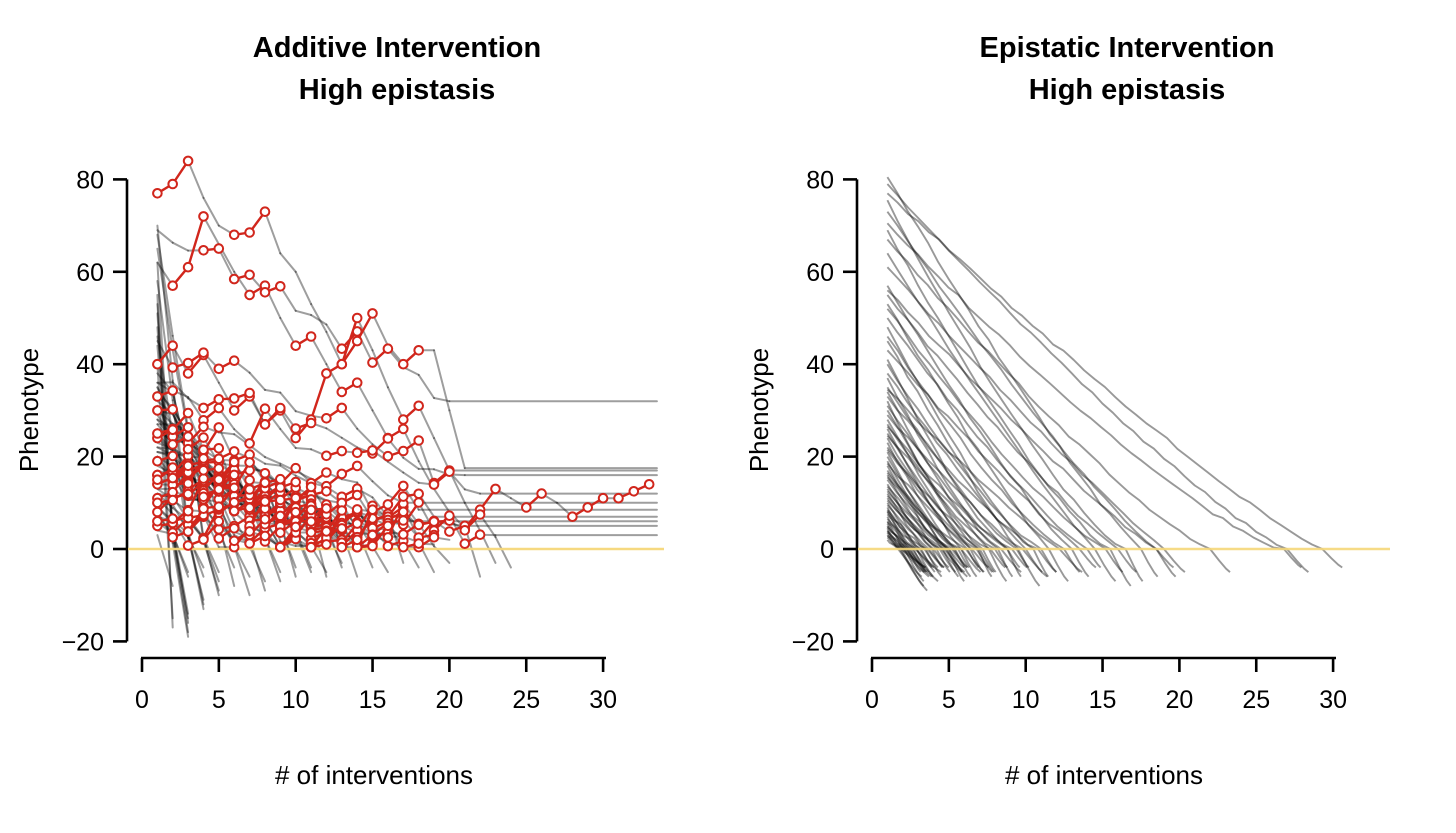  What do you see at coordinates (142, 700) in the screenshot?
I see `x-tick-label: 0` at bounding box center [142, 700].